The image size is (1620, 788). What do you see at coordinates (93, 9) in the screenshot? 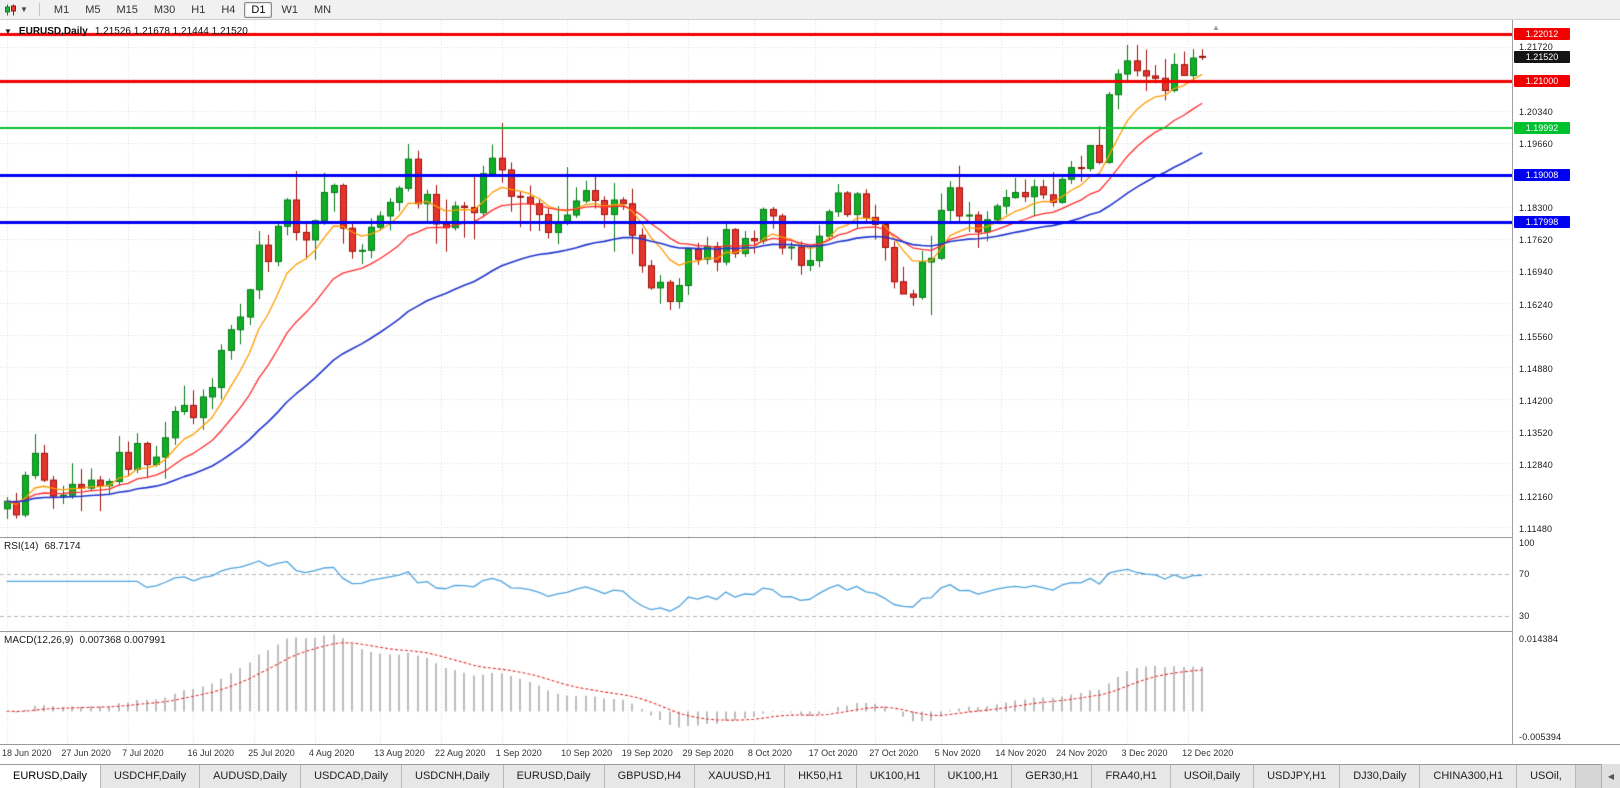
I see `timeframe-button-m5: M5` at bounding box center [93, 9].